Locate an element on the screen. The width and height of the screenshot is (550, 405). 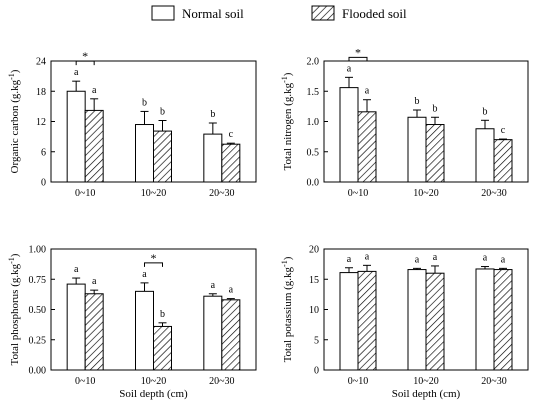
total-phosphorus-xtick-label: 20~30 is located at coordinates (221, 381).